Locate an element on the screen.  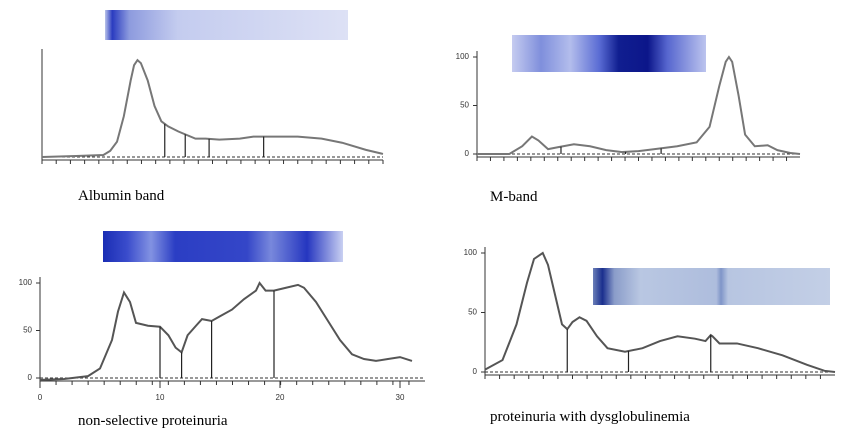
panel-caption: non-selective proteinuria is located at coordinates (153, 421).